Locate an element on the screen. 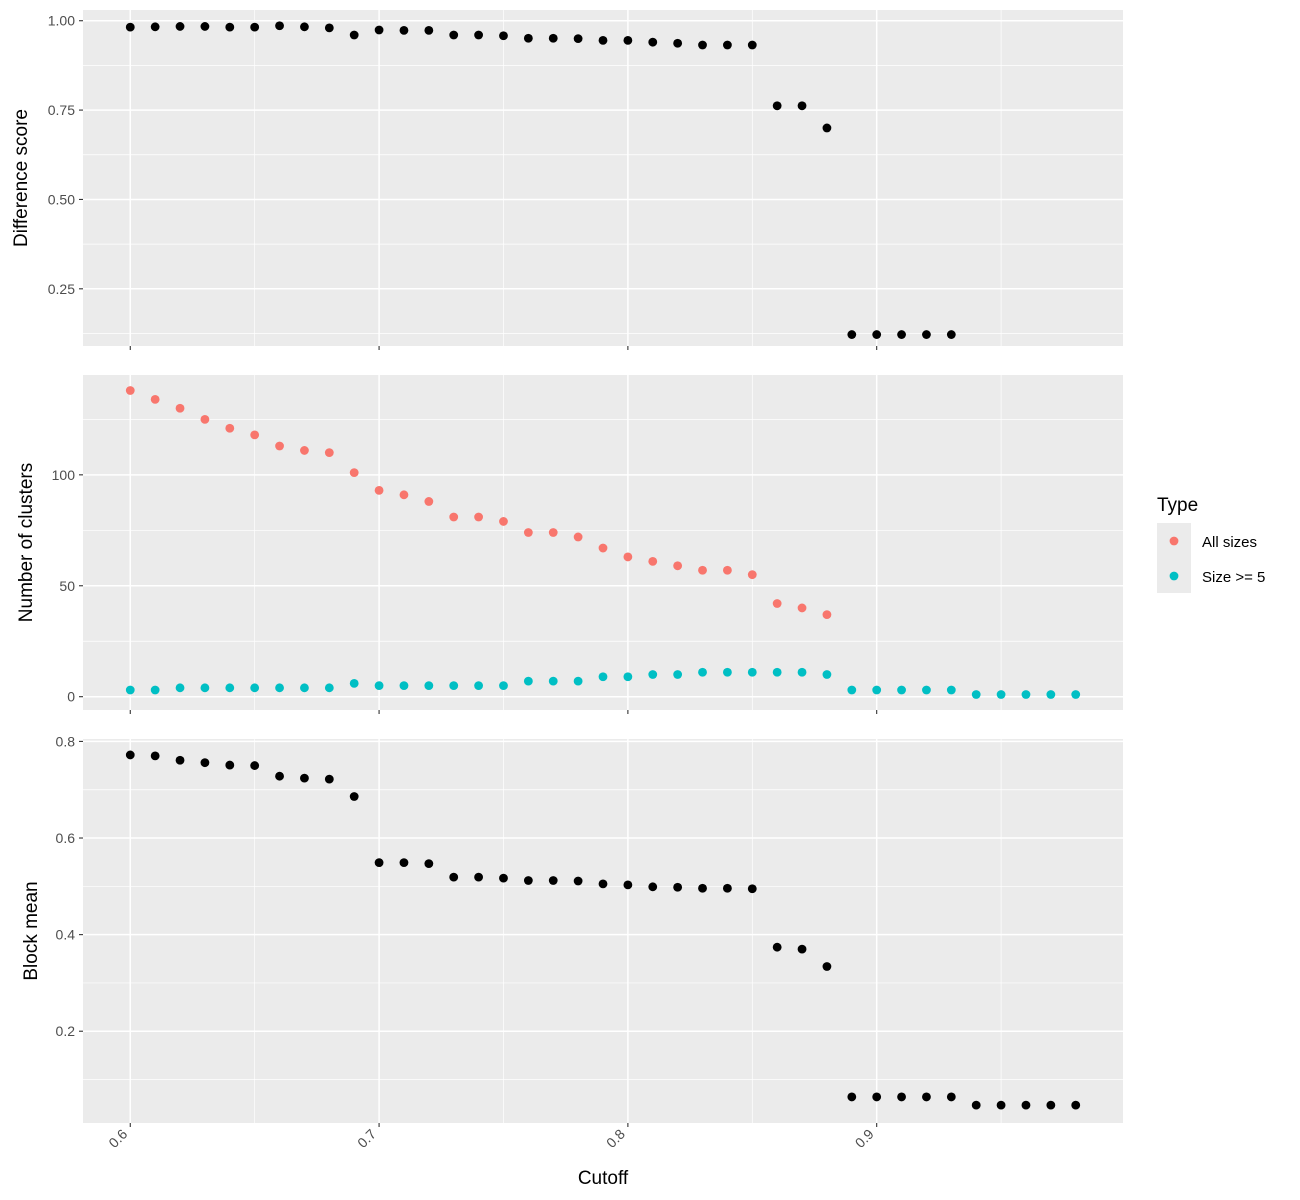  y-tick-label: 100 is located at coordinates (64, 475).